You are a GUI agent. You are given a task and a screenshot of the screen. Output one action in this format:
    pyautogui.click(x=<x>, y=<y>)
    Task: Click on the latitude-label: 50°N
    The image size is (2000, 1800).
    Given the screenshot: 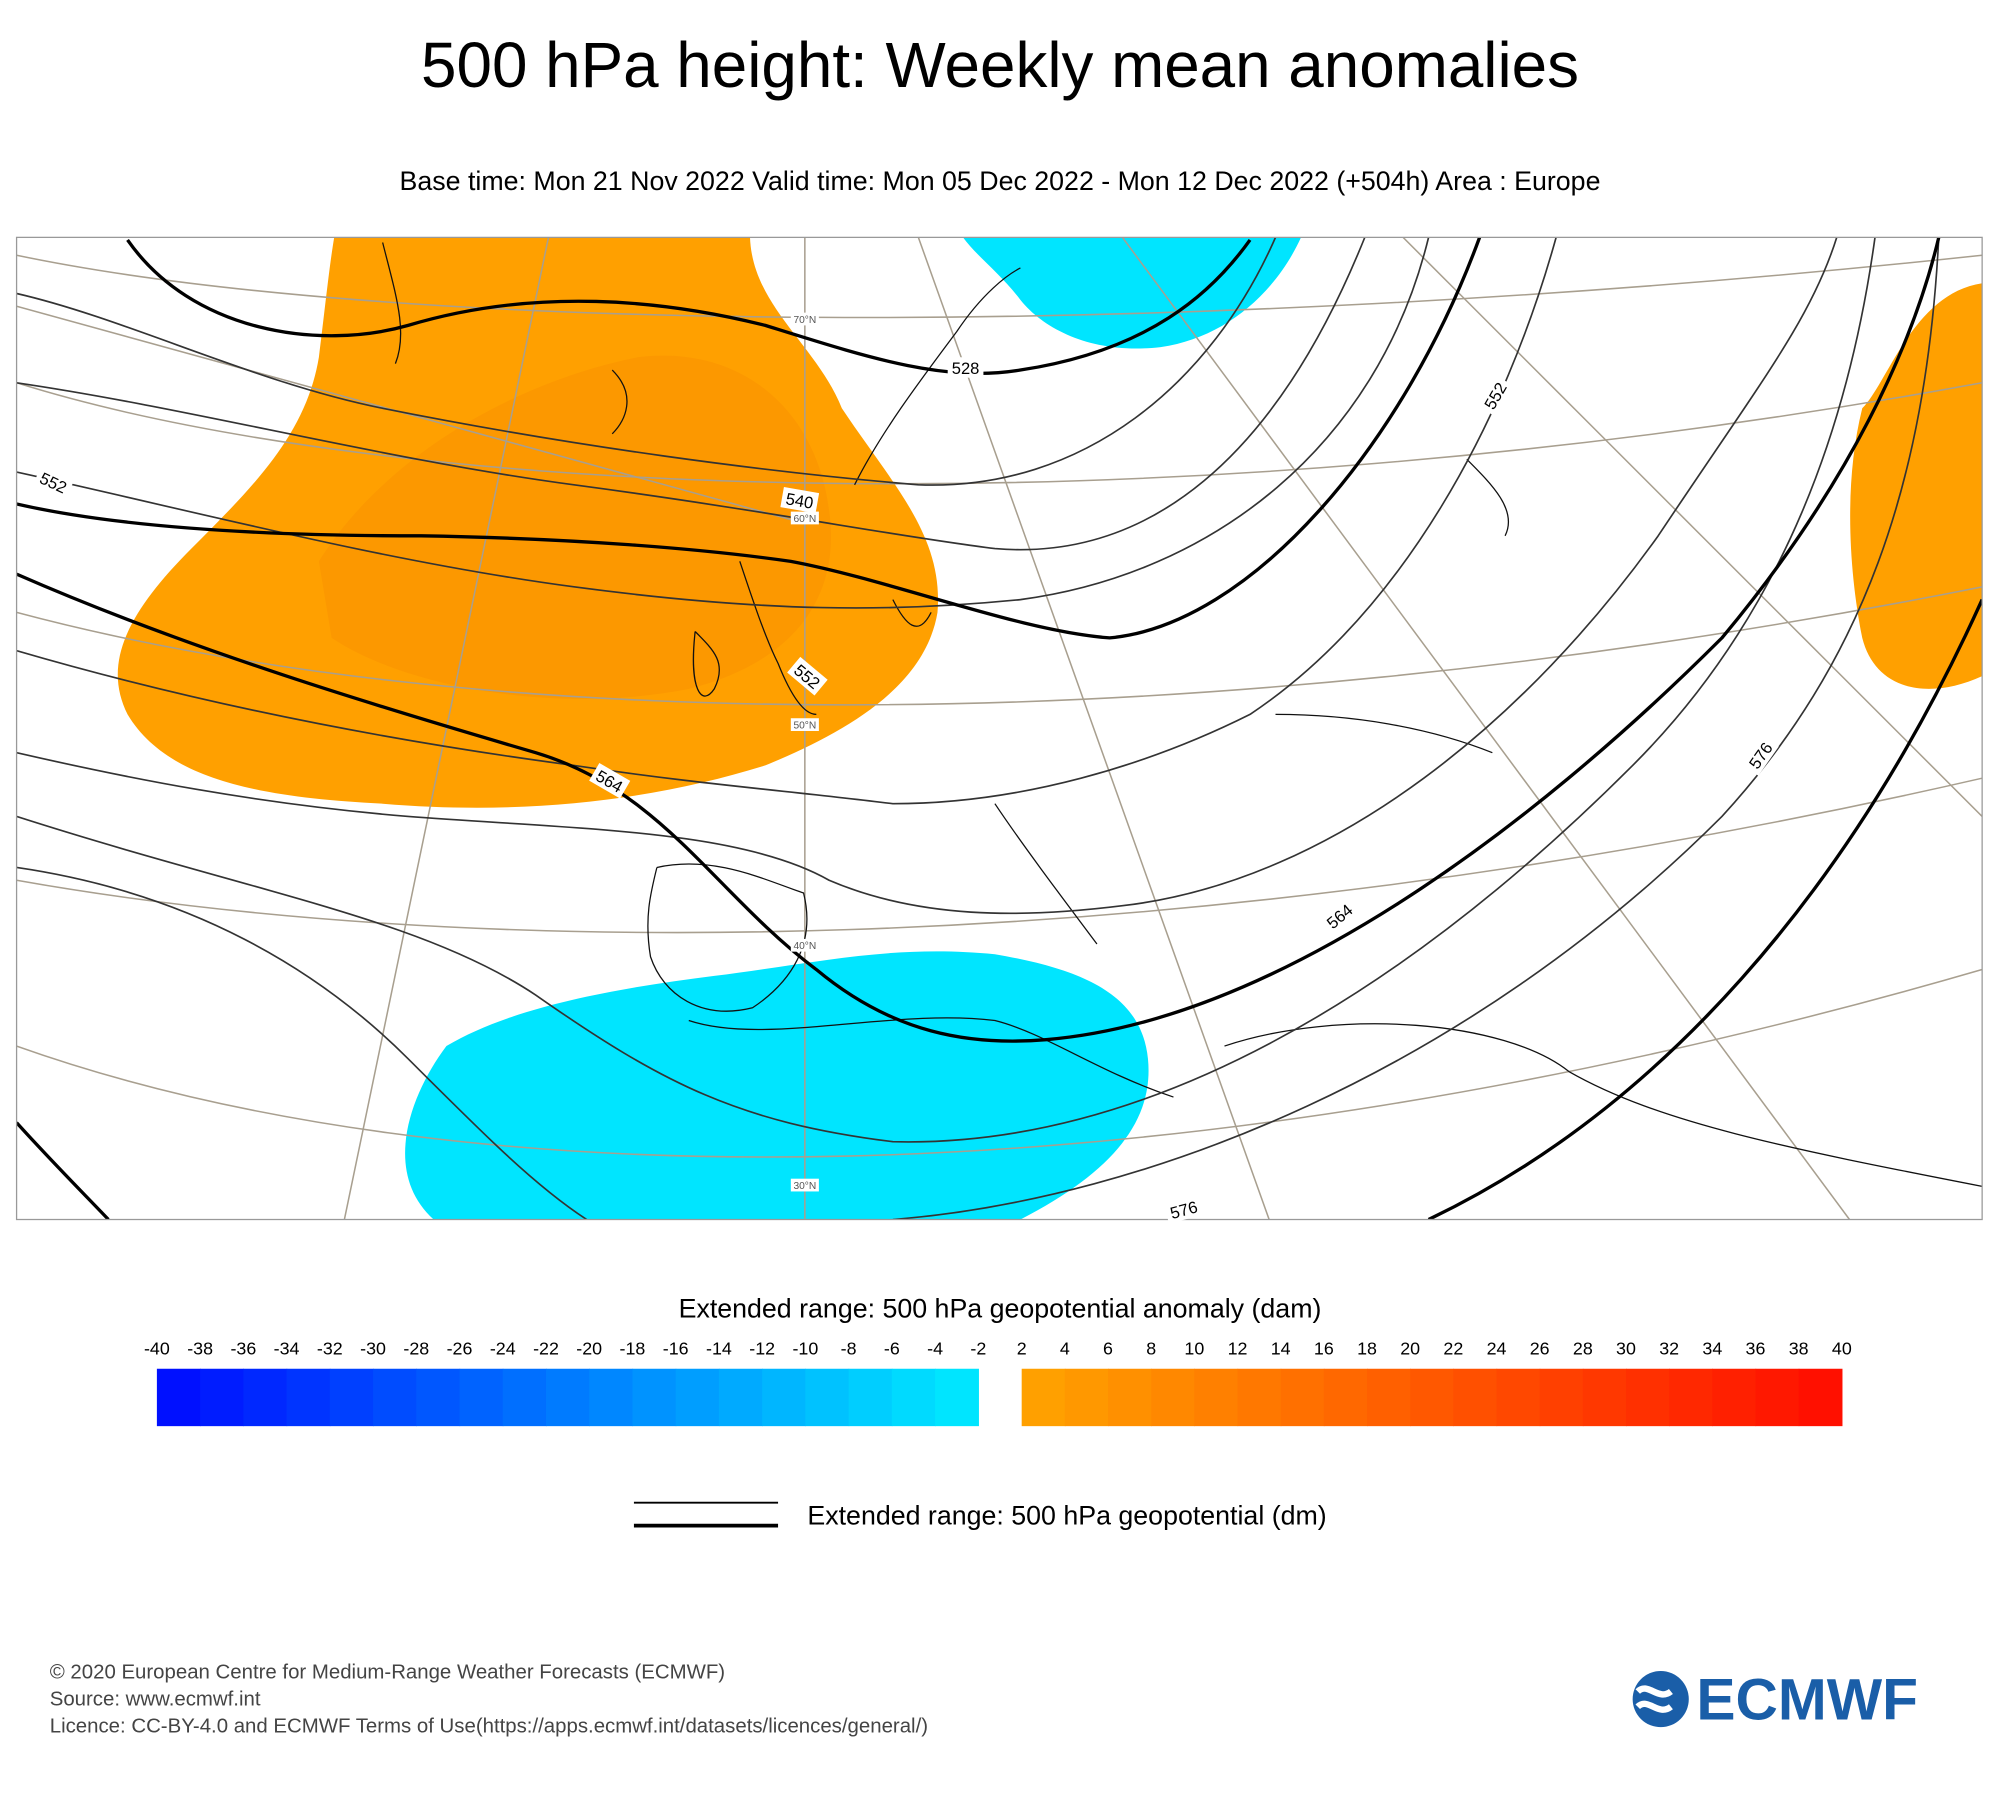 What is the action you would take?
    pyautogui.click(x=804, y=725)
    